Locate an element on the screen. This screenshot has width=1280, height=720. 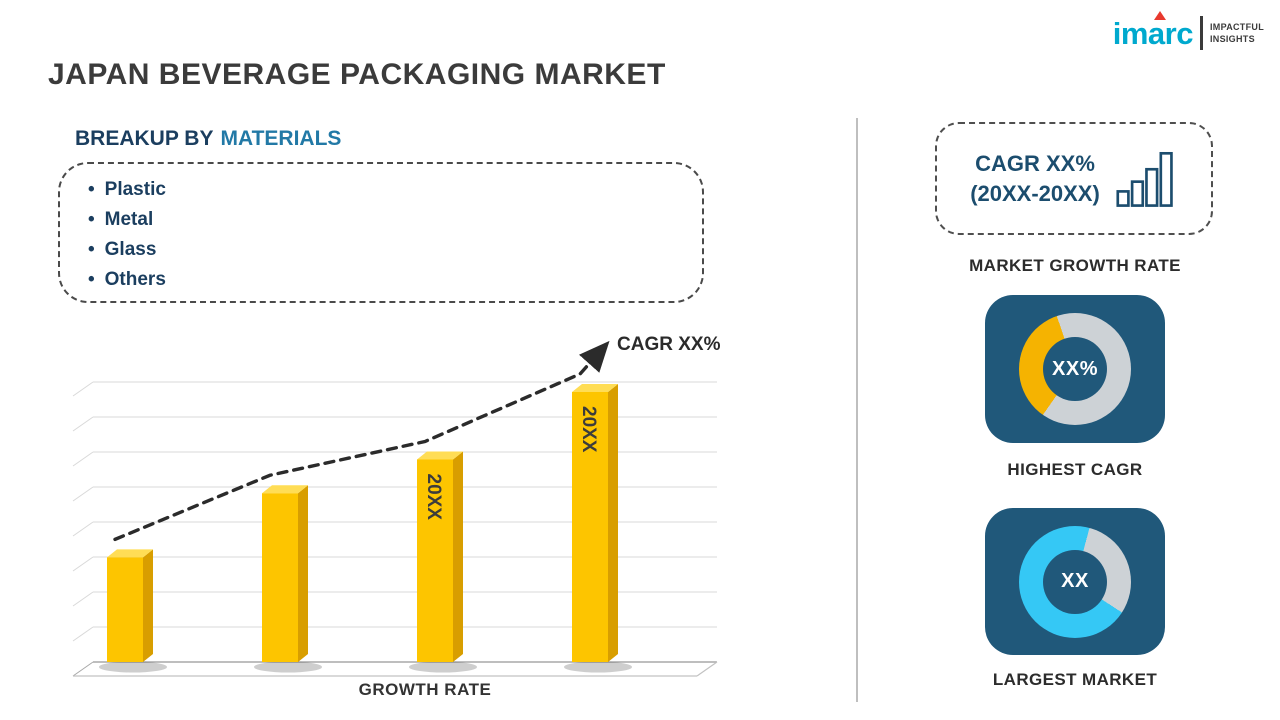
cagr-trend-label: CAGR XX% is located at coordinates (669, 344).